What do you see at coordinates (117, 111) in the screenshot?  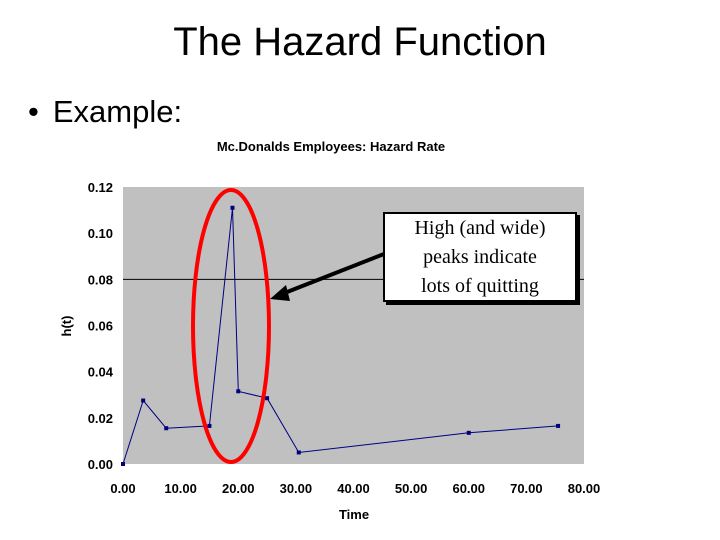 I see `bullet-text: Example:` at bounding box center [117, 111].